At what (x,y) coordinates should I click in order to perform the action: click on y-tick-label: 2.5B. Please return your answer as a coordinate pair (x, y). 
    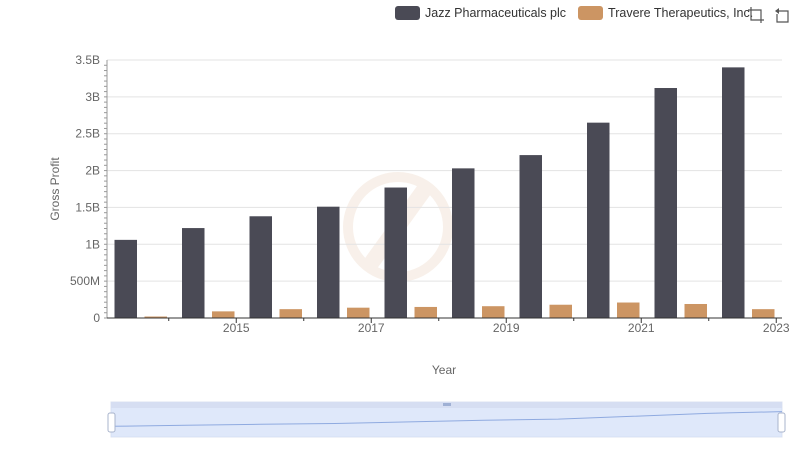
    Looking at the image, I should click on (87, 134).